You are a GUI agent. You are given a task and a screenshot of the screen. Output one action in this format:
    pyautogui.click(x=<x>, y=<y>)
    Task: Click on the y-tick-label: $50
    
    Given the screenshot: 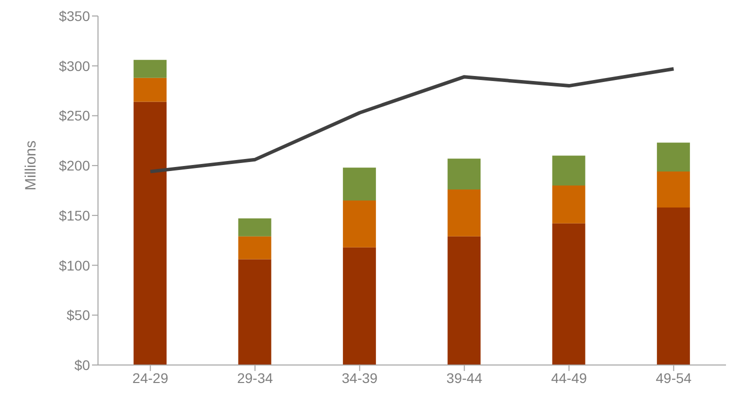 What is the action you would take?
    pyautogui.click(x=78, y=315)
    